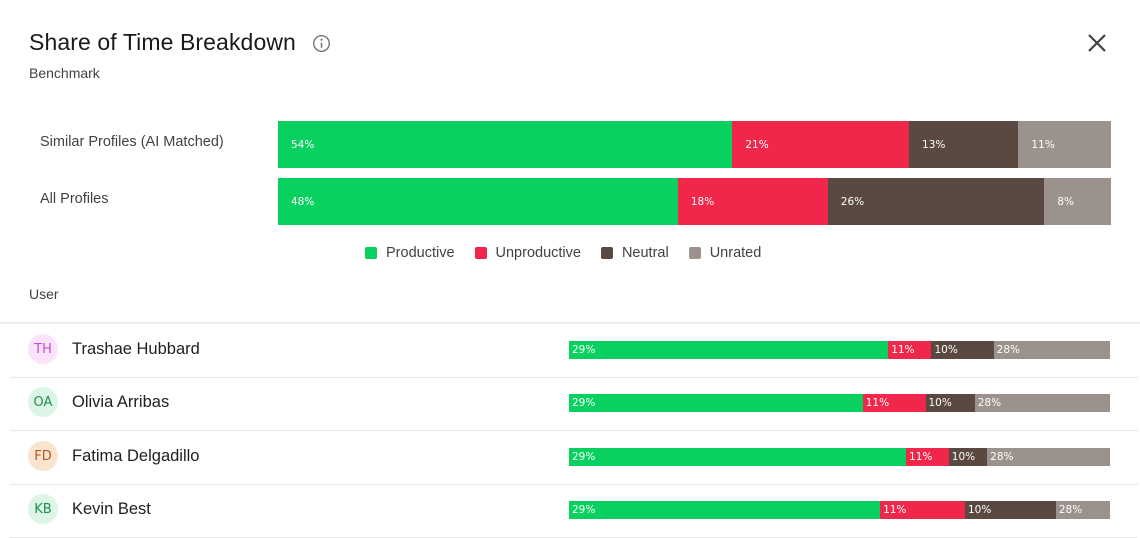 This screenshot has width=1140, height=538. I want to click on legend-item-productive: Productive, so click(410, 253).